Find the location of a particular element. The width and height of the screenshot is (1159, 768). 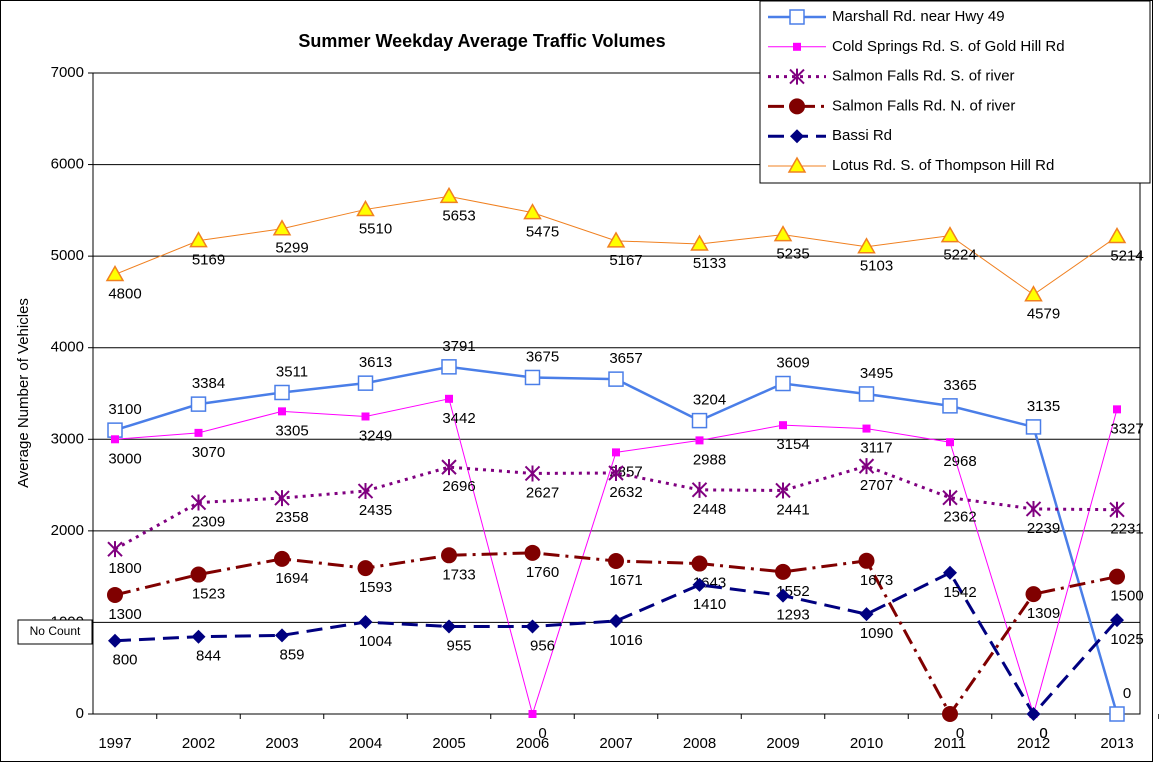

data-label: 4579 is located at coordinates (1043, 314).